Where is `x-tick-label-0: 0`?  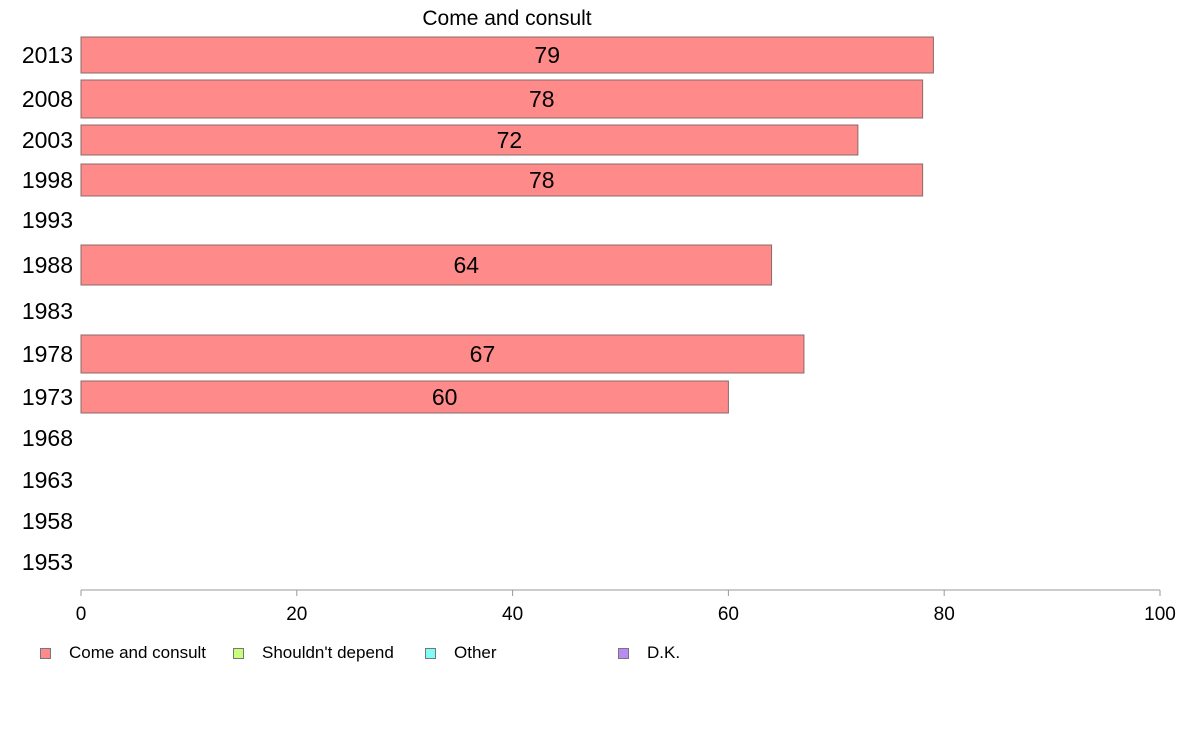 x-tick-label-0: 0 is located at coordinates (81, 614).